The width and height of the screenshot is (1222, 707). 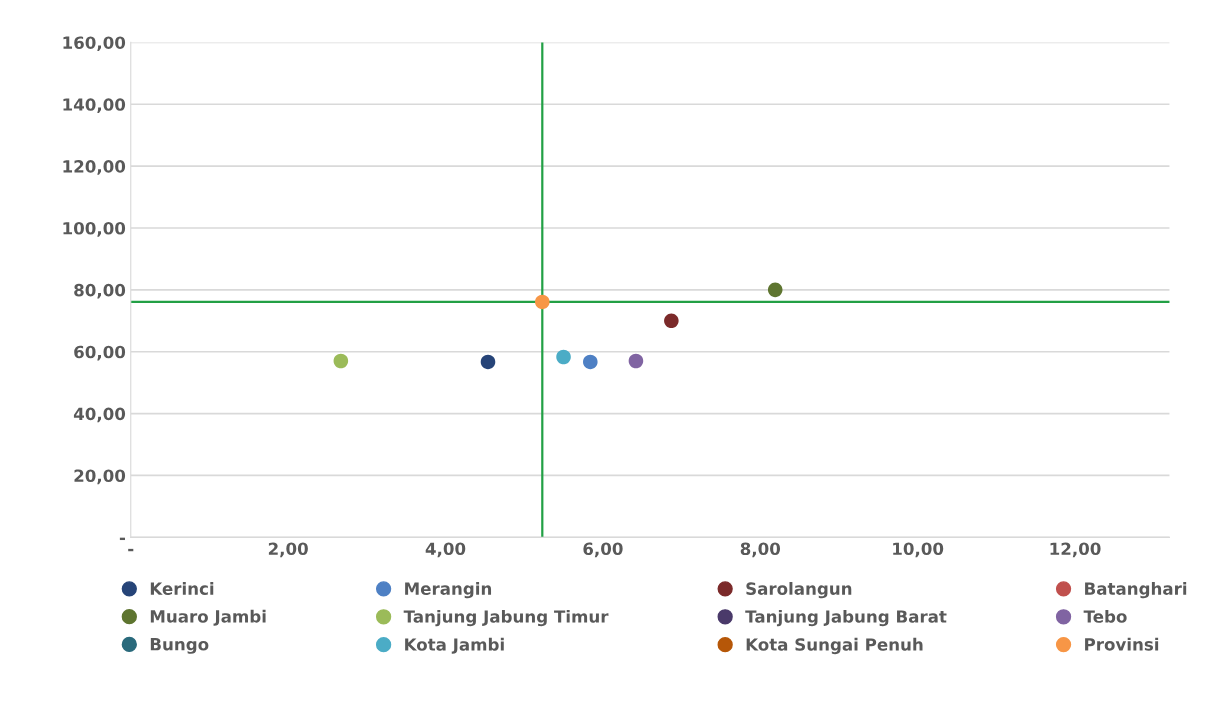 I want to click on x-tick-label: 2,00, so click(x=288, y=550).